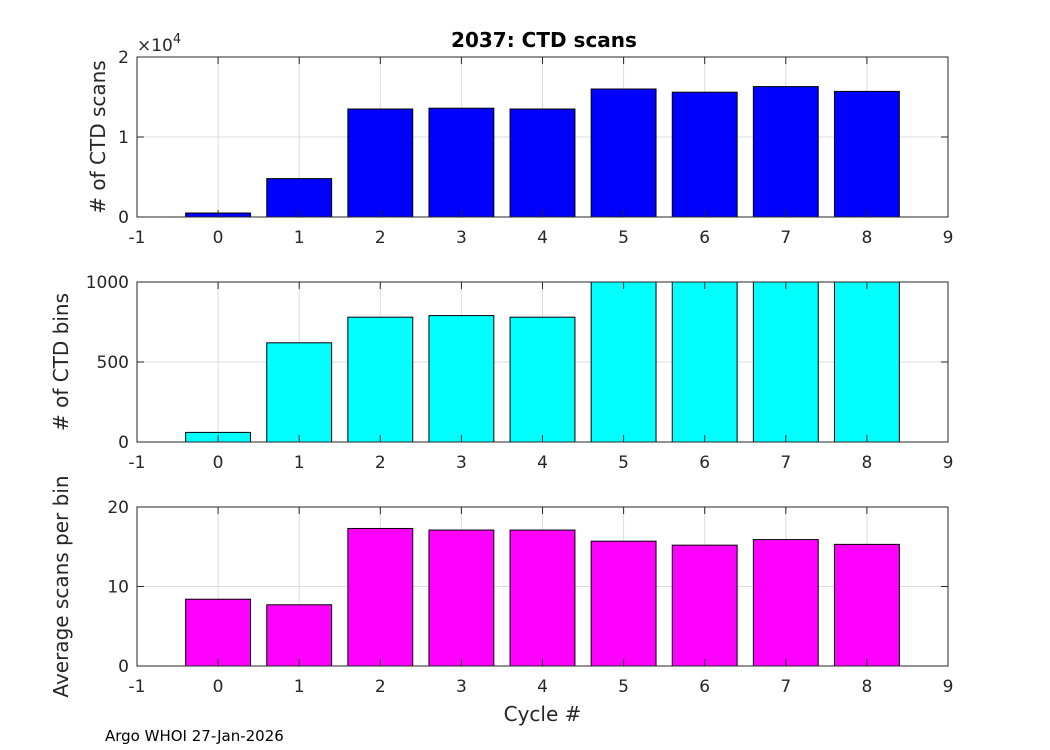 The width and height of the screenshot is (1050, 750). What do you see at coordinates (61, 362) in the screenshot?
I see `y-axis-label: # of CTD bins` at bounding box center [61, 362].